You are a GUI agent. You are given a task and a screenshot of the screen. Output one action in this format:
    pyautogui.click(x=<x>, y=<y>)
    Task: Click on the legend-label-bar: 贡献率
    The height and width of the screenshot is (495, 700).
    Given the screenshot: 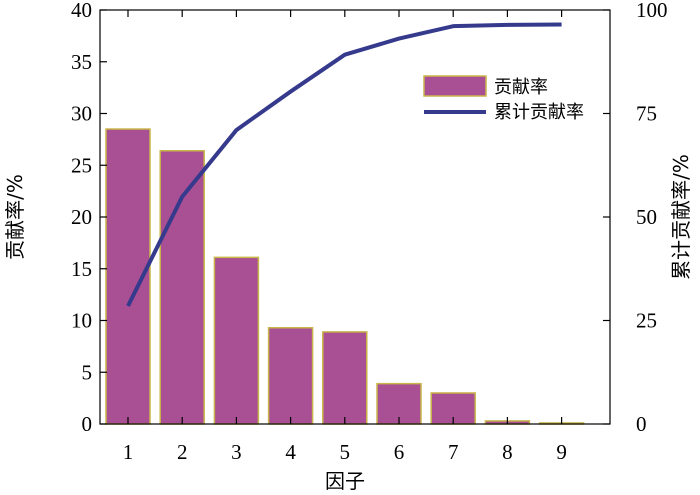 What is the action you would take?
    pyautogui.click(x=521, y=87)
    